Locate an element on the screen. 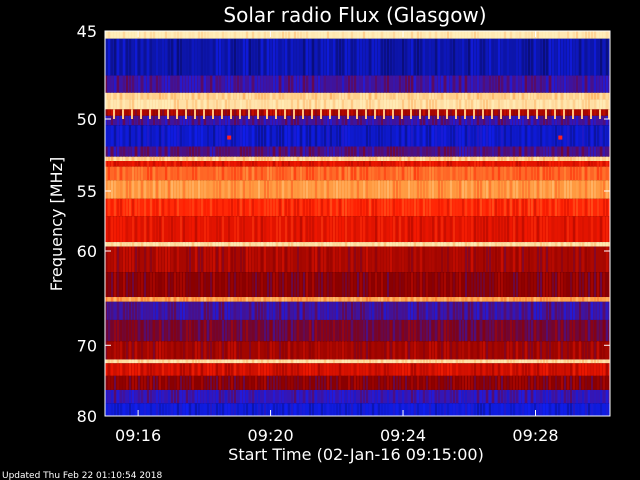  x-axis-label: Start Time (02-Jan-16 09:15:00) is located at coordinates (356, 454).